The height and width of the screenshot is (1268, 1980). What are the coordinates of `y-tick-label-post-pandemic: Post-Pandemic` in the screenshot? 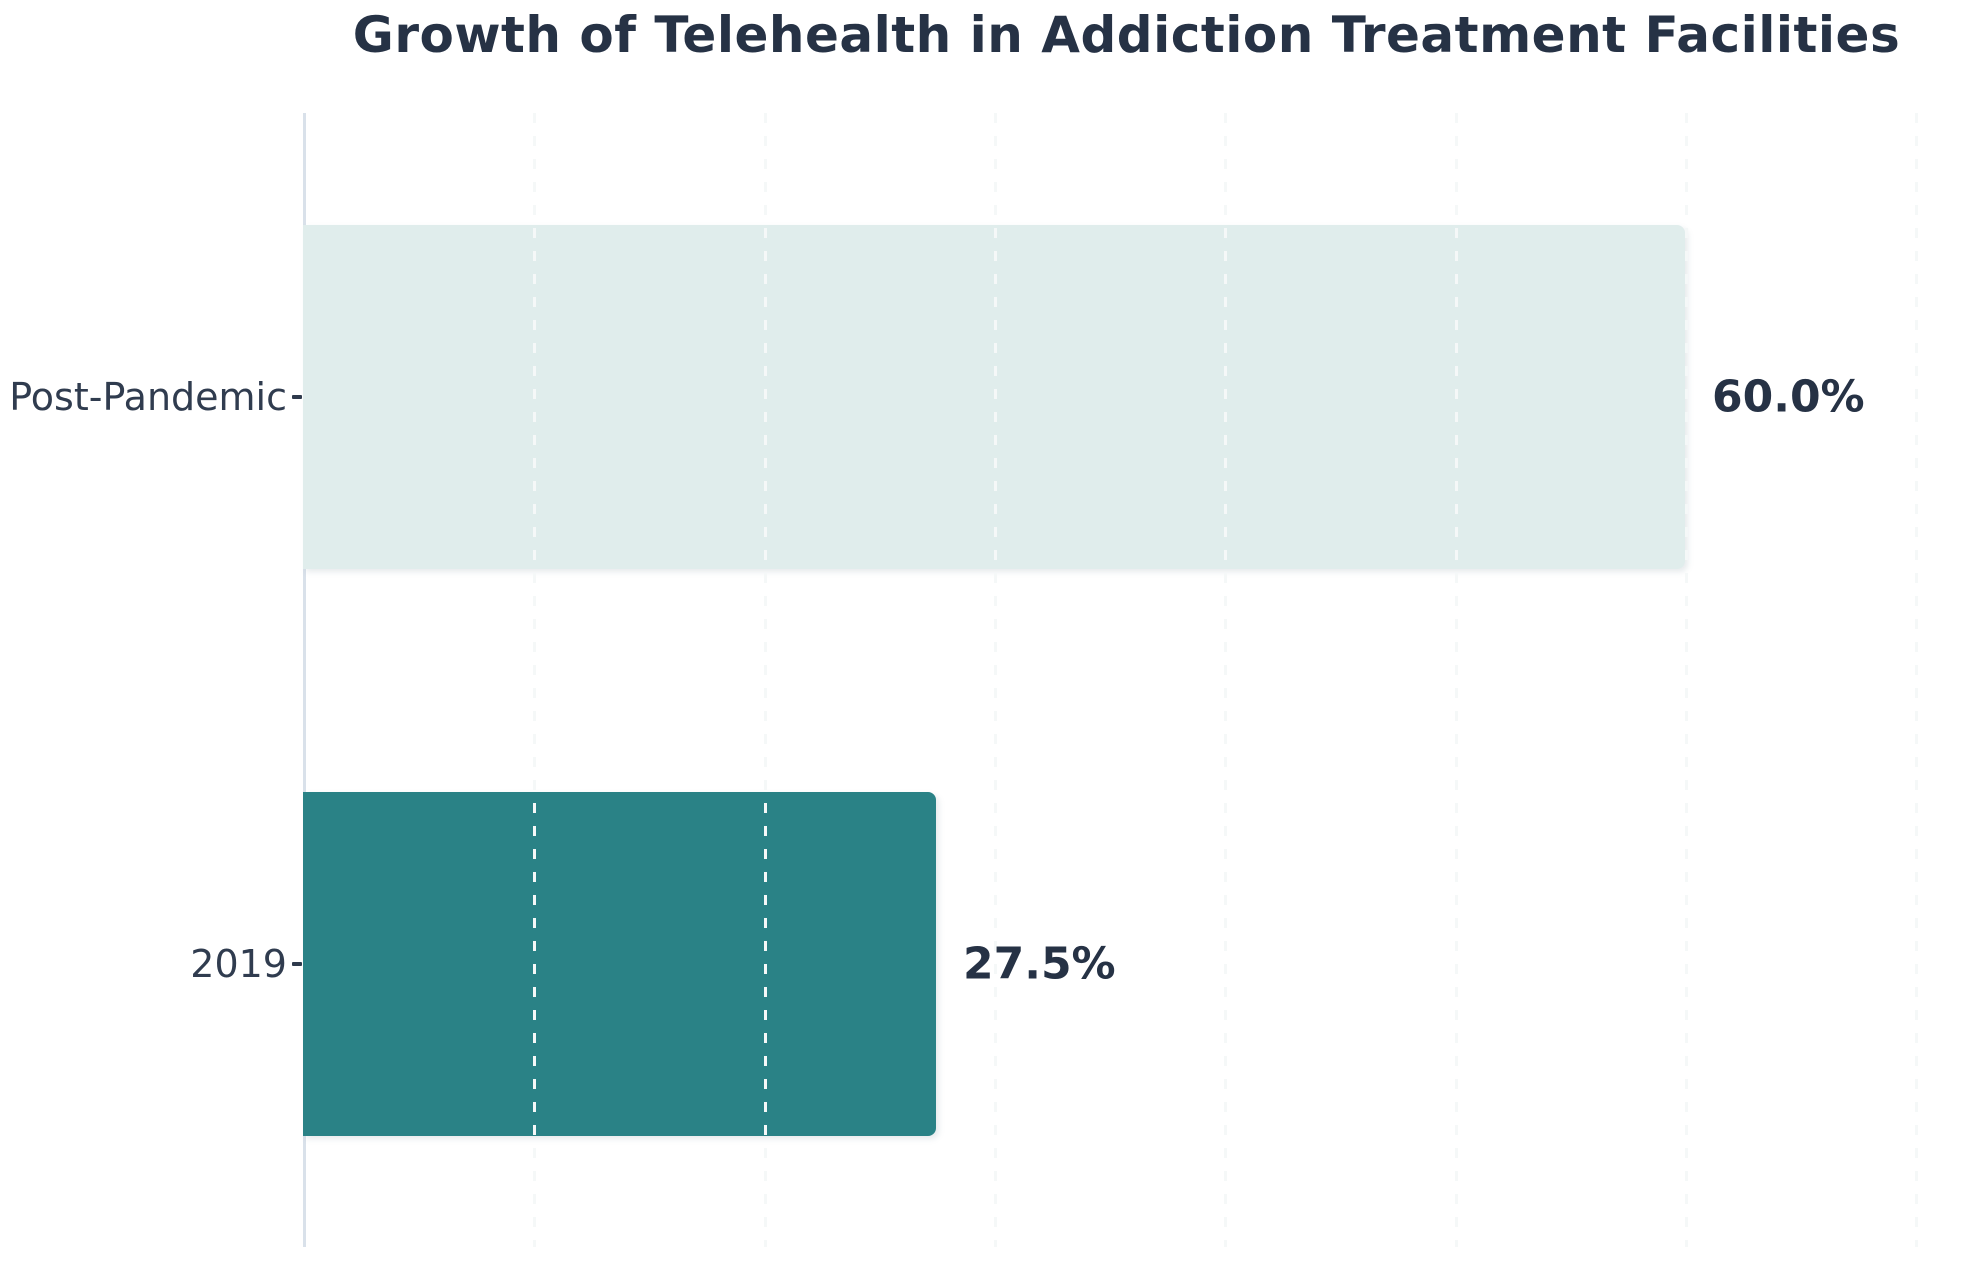 It's located at (148, 397).